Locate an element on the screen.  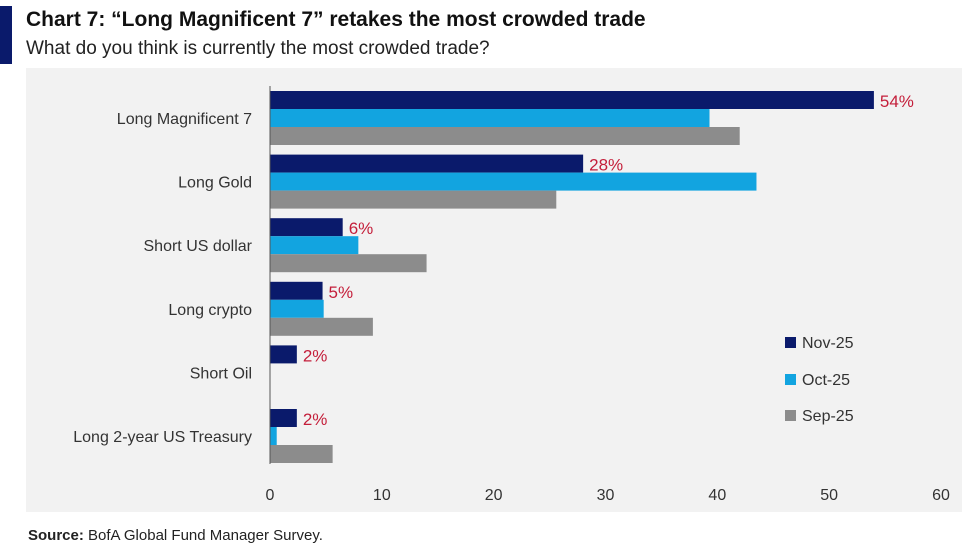
category-label: Long crypto is located at coordinates (210, 310).